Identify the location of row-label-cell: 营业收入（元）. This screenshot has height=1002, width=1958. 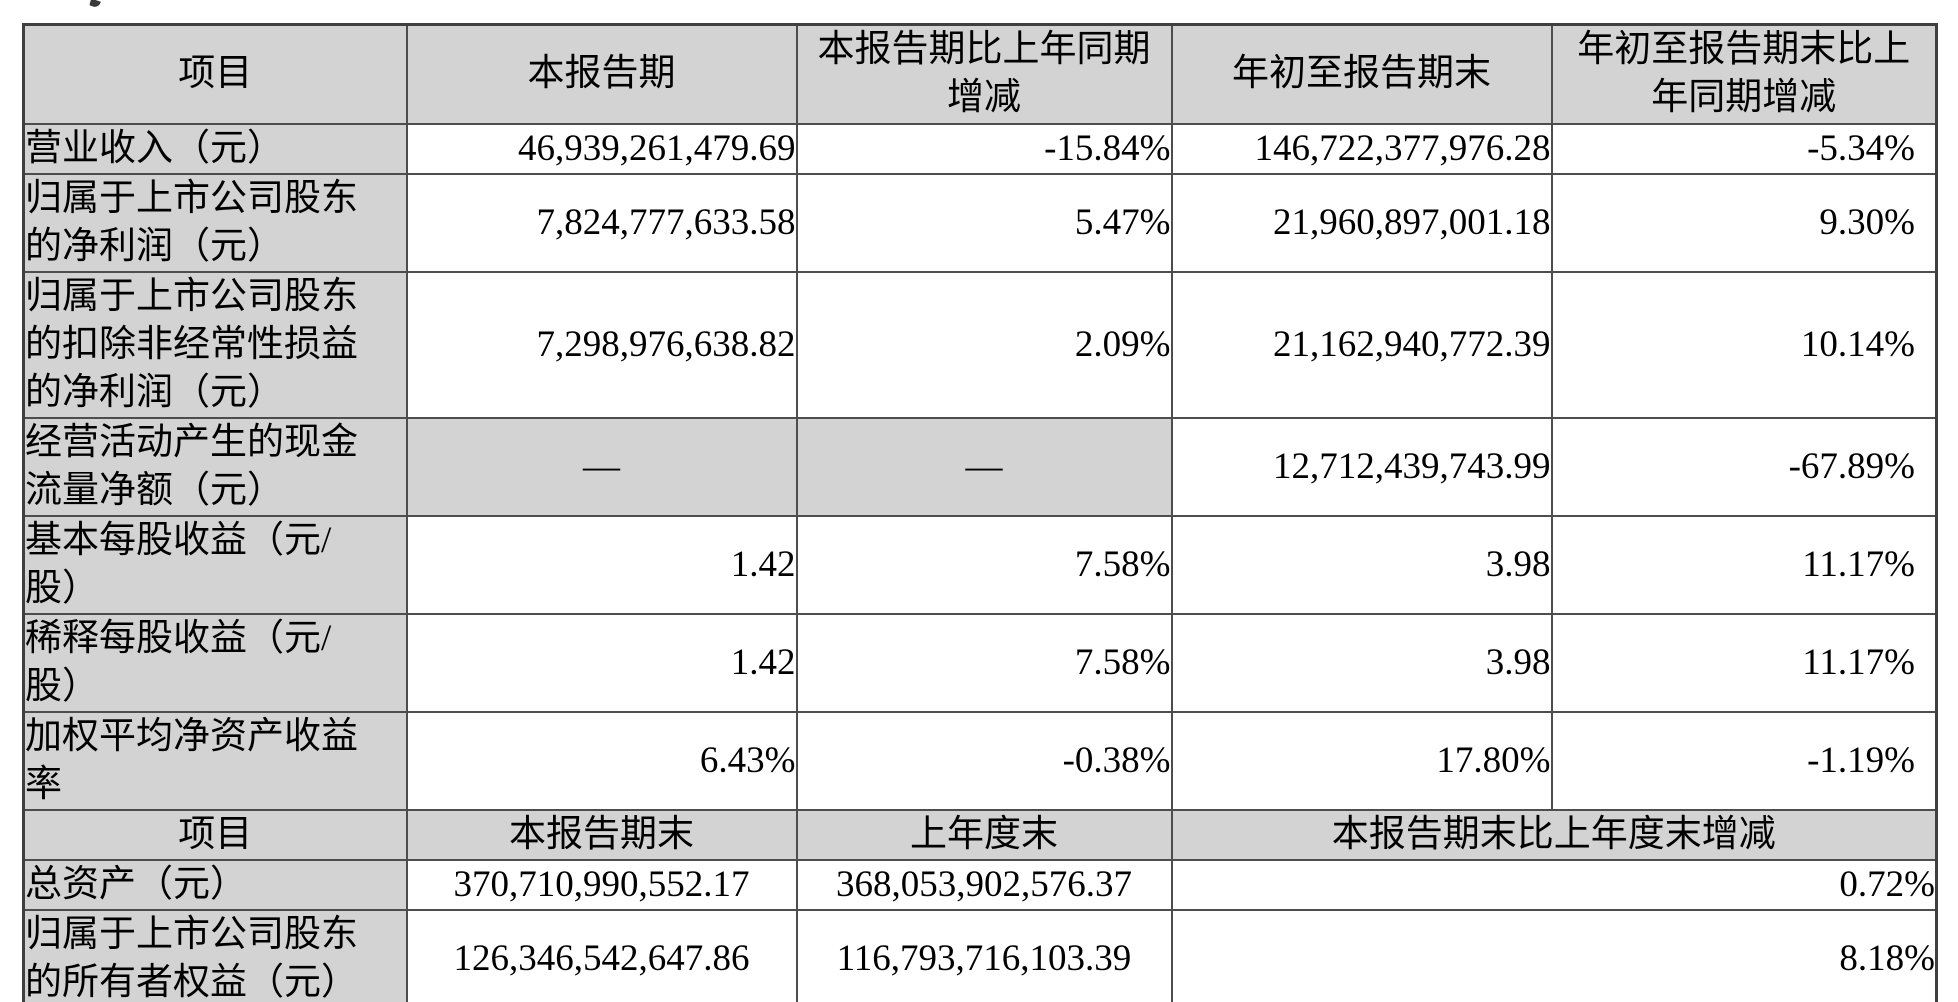
(215, 148).